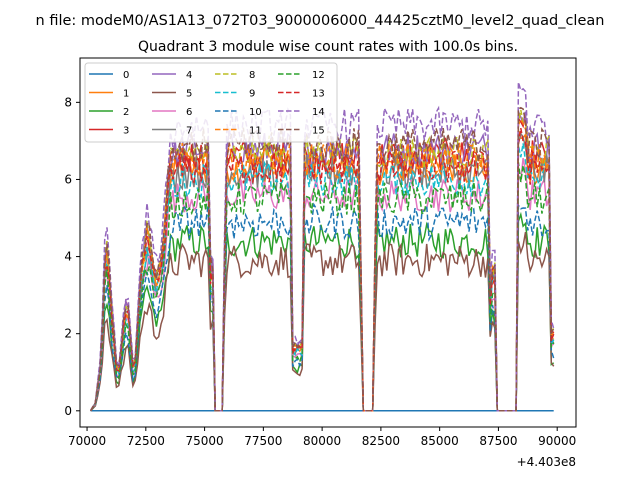 The height and width of the screenshot is (480, 640). I want to click on x-tick-label: 87500, so click(498, 441).